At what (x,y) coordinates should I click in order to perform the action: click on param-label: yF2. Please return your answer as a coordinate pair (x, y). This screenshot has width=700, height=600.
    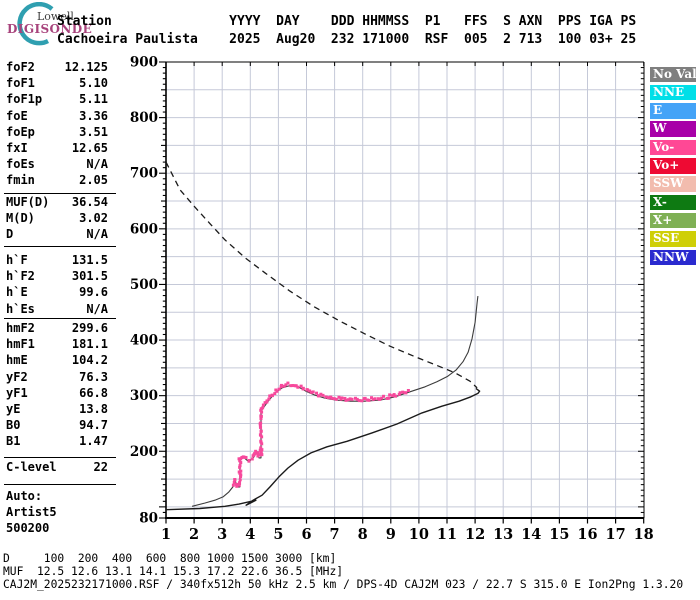
    Looking at the image, I should click on (17, 376).